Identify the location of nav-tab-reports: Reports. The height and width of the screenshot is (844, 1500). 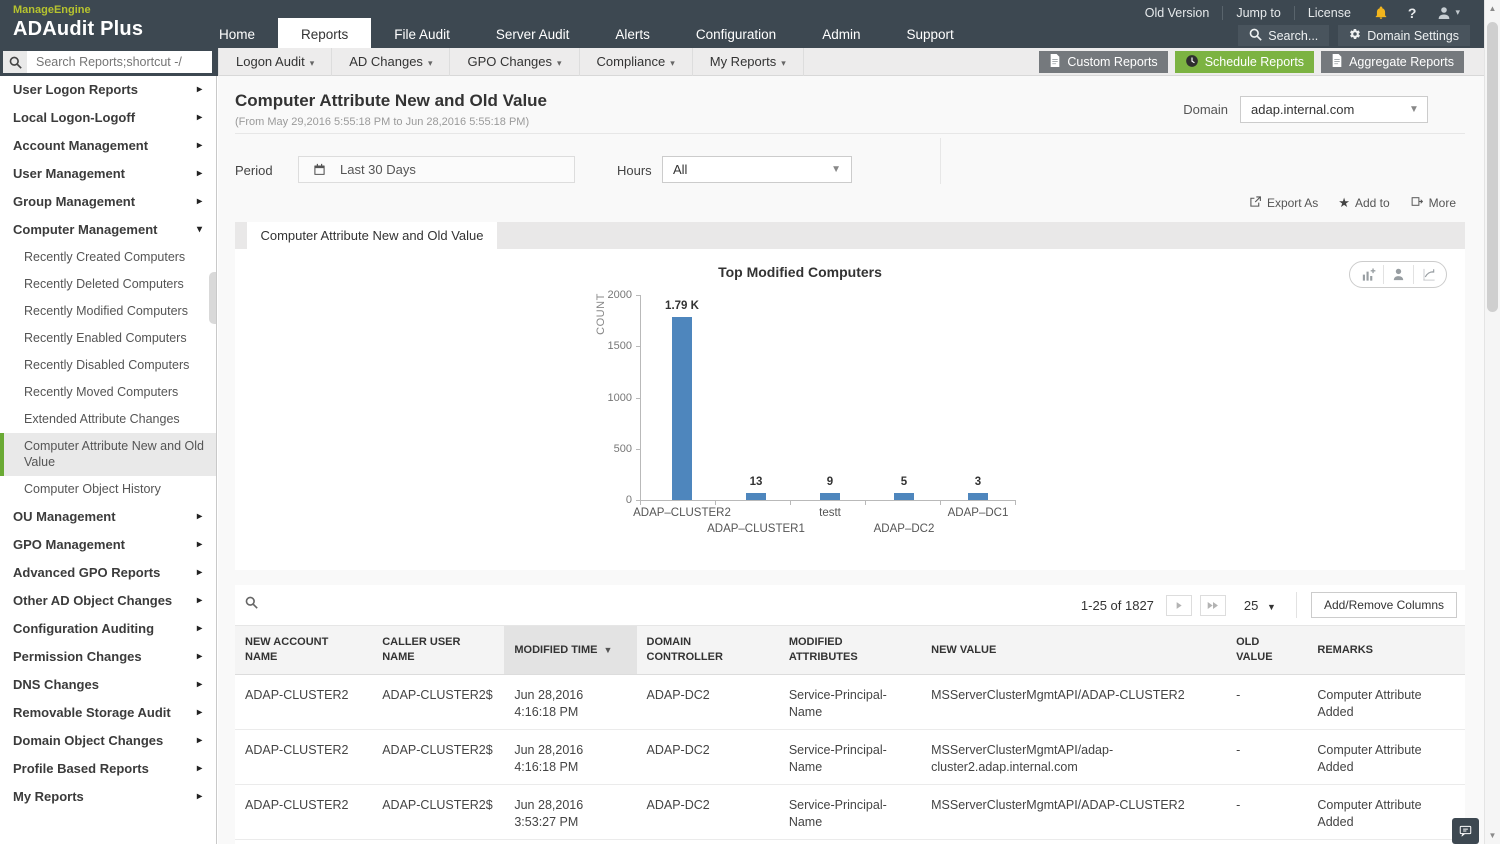
(325, 33).